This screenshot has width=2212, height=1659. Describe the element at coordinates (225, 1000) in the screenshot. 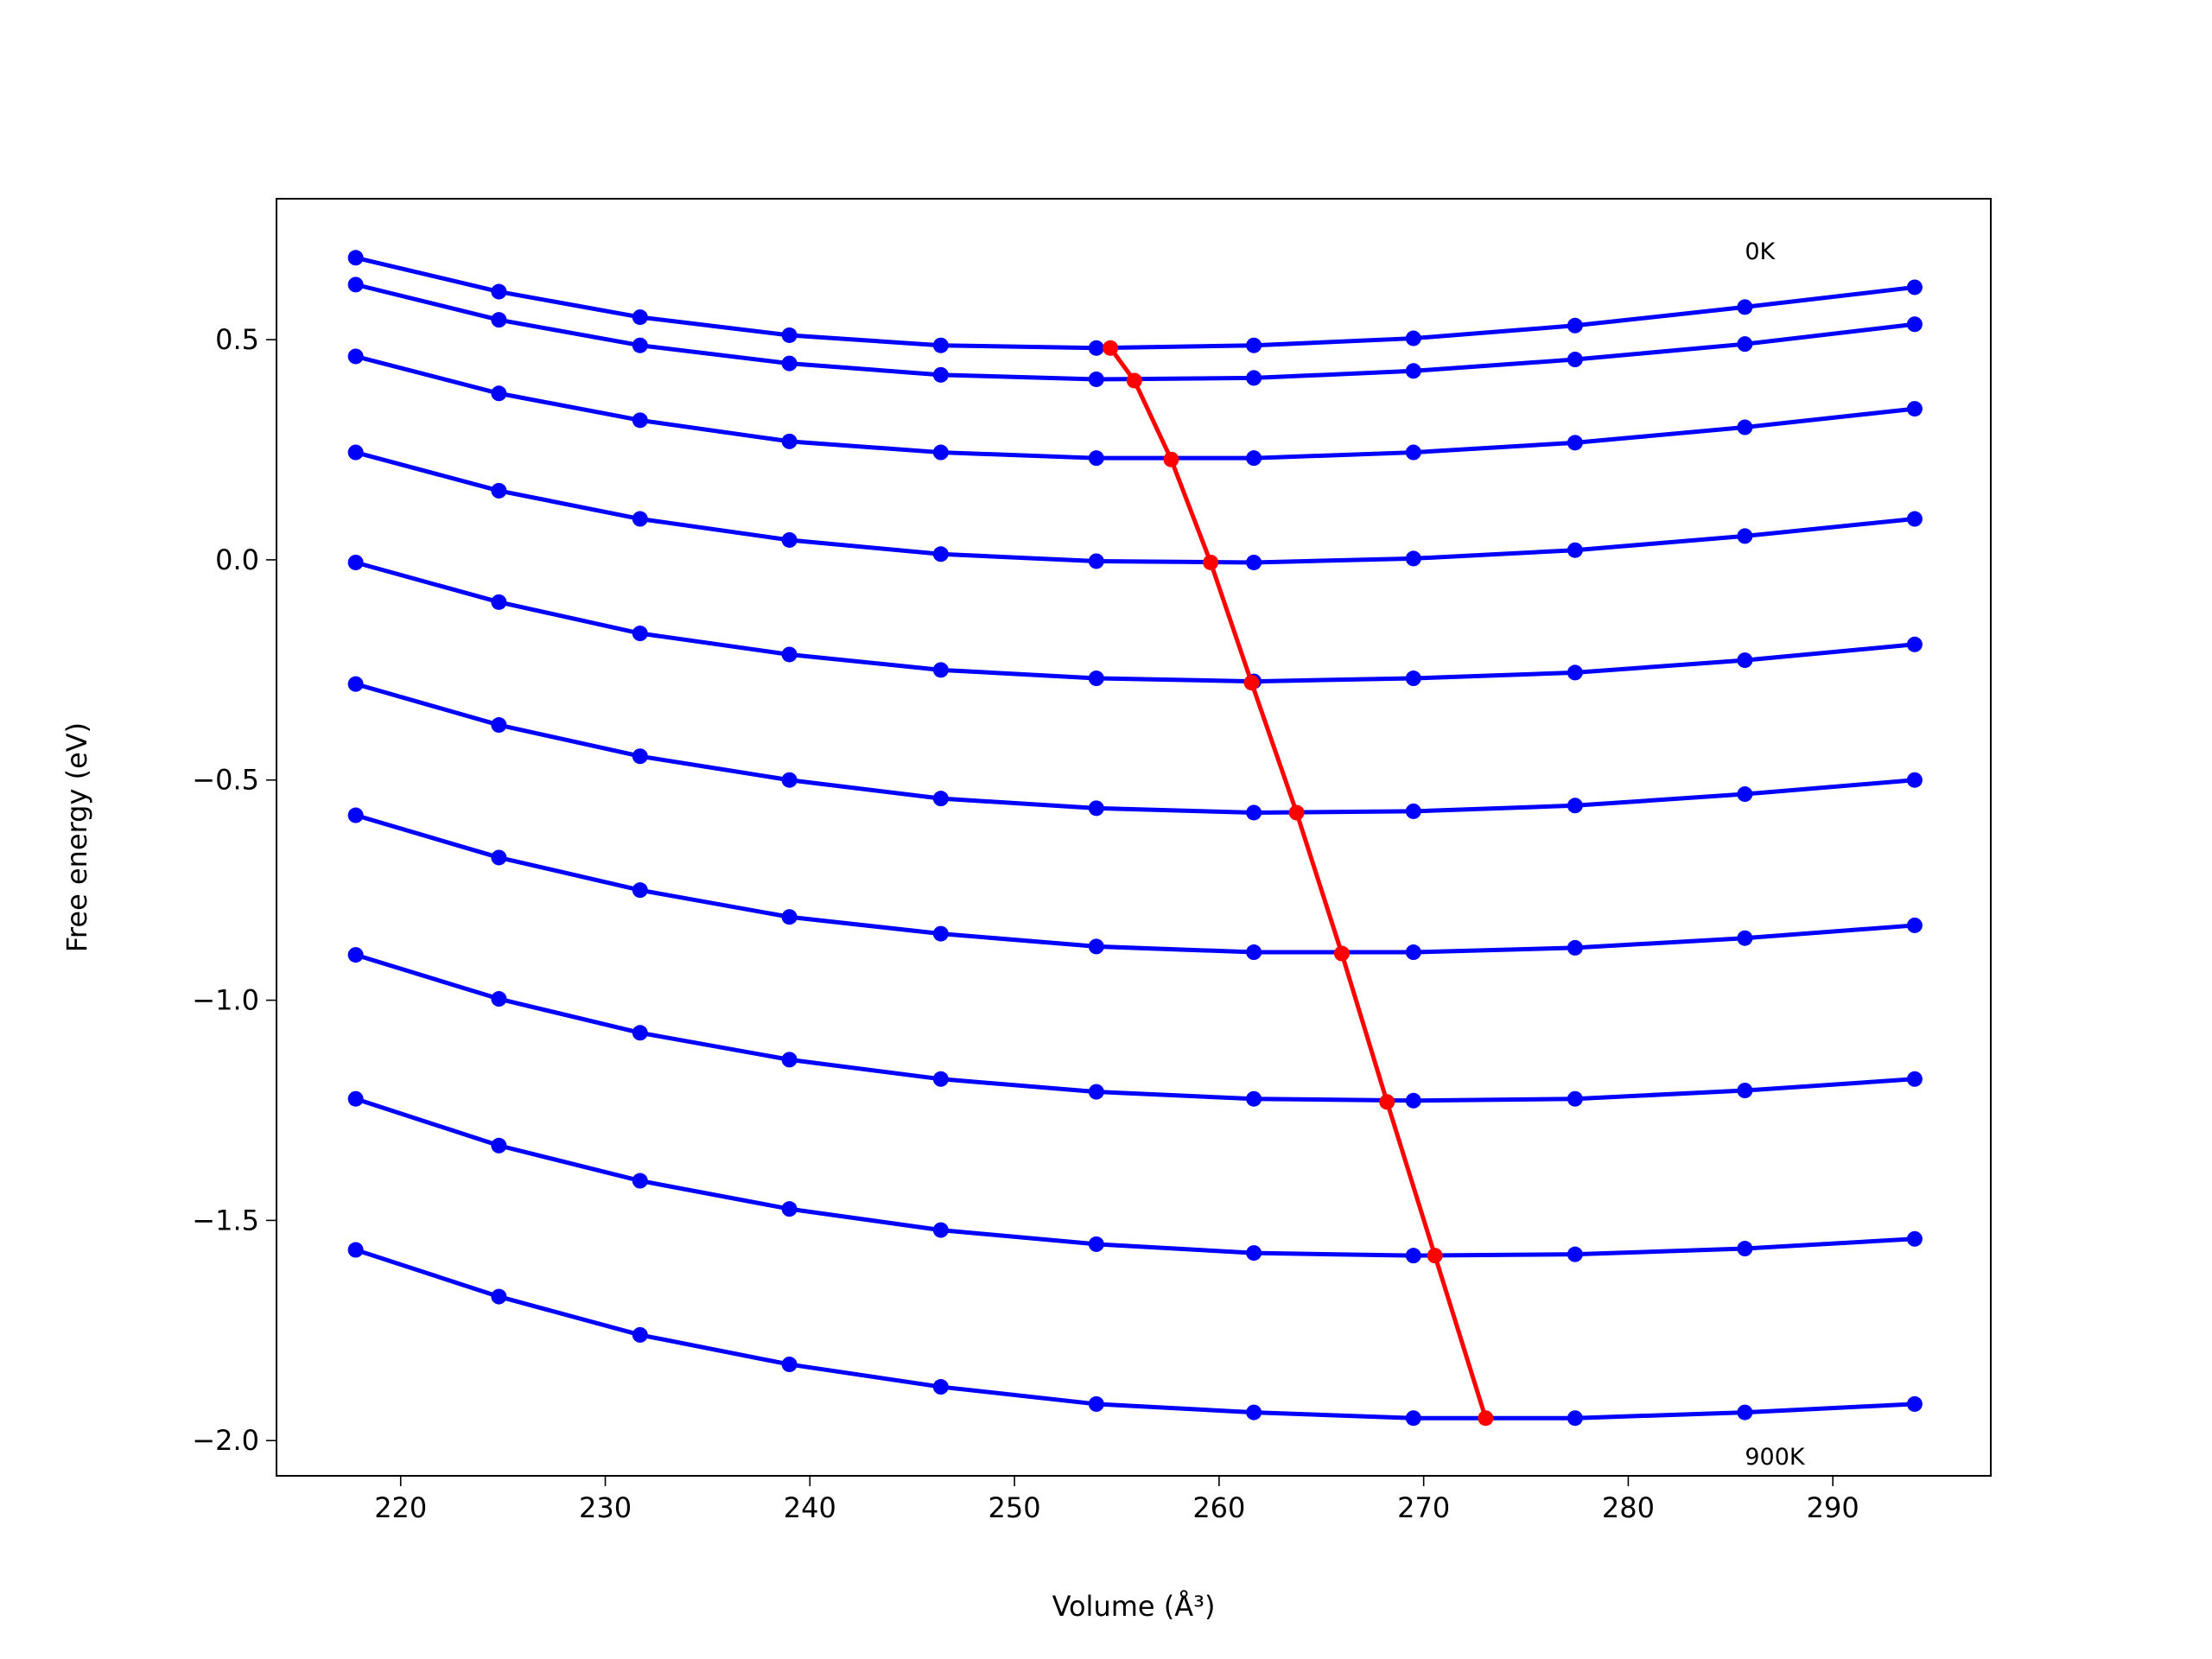

I see `y-tick-label: −1.0` at that location.